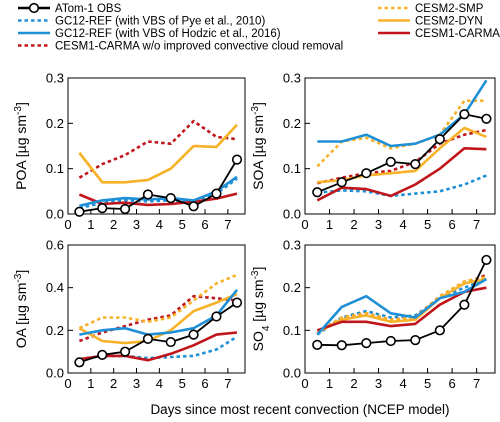 The image size is (500, 422). What do you see at coordinates (55, 245) in the screenshot?
I see `y-tick-label-oa: 0.6` at bounding box center [55, 245].